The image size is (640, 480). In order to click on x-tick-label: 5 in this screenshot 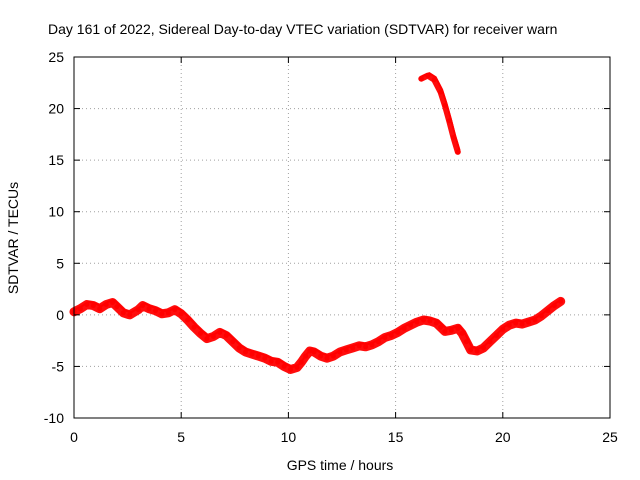, I will do `click(181, 437)`.